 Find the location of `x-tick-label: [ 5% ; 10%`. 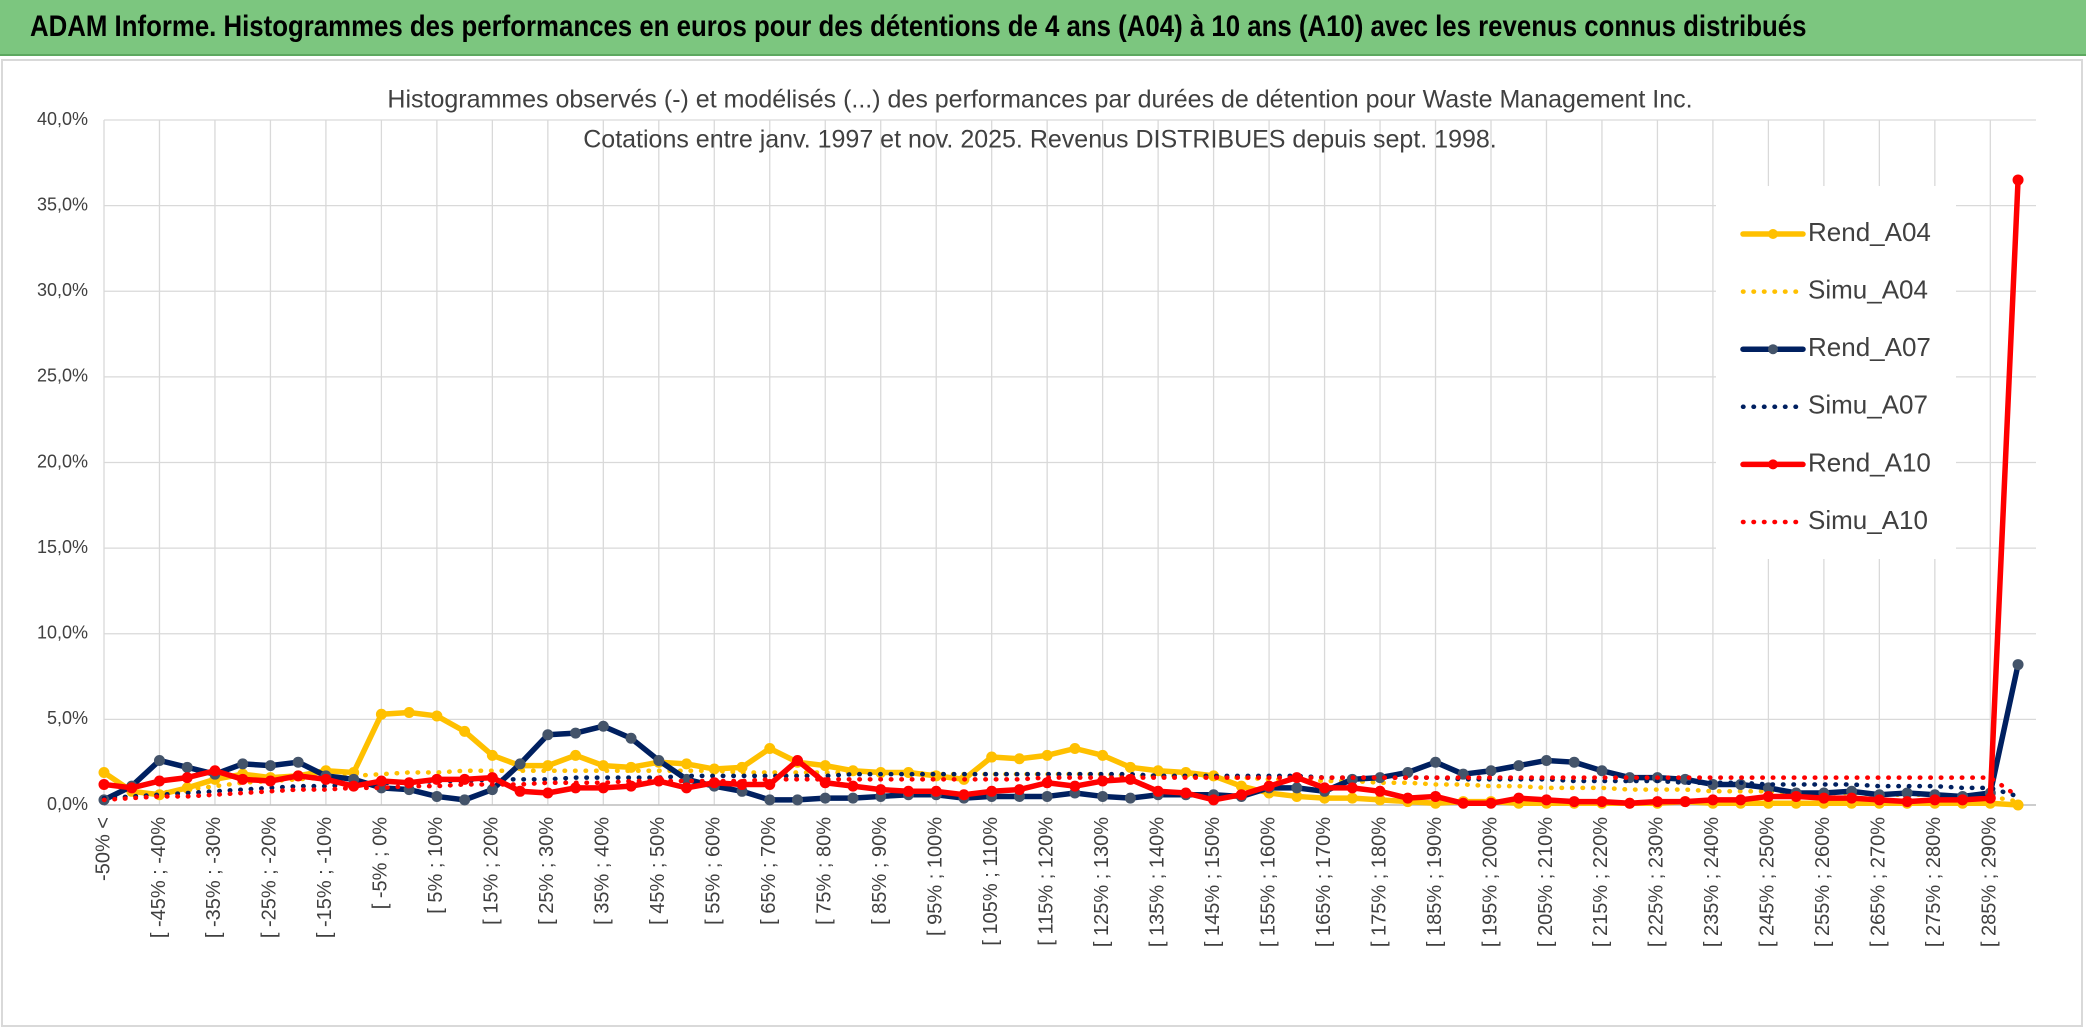

x-tick-label: [ 5% ; 10% is located at coordinates (436, 865).